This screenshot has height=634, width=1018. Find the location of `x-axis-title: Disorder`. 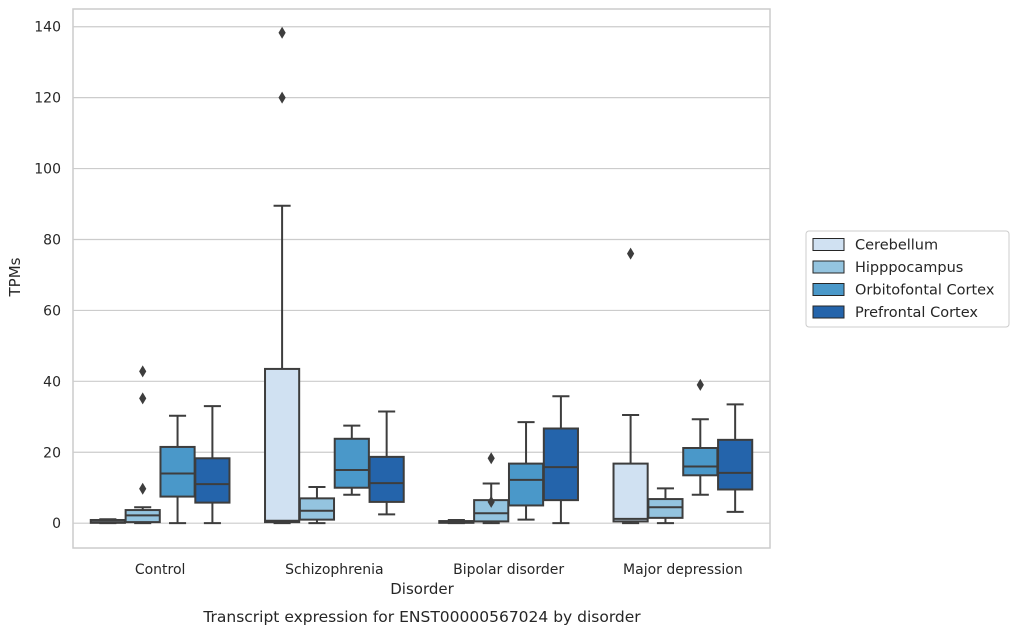

x-axis-title: Disorder is located at coordinates (422, 589).